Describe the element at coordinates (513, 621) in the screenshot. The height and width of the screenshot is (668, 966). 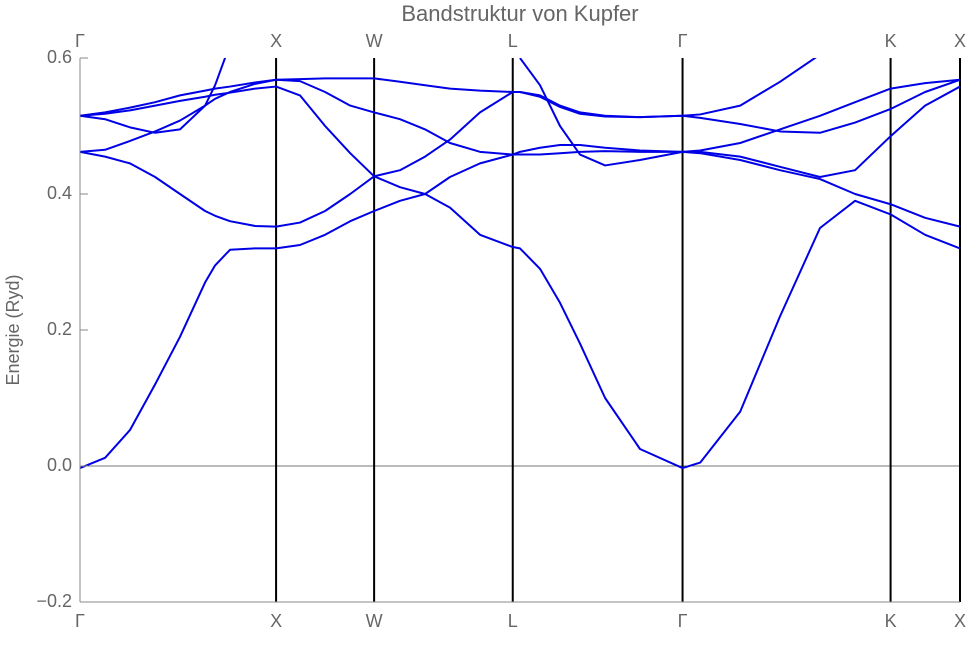
I see `x-tick-label: L` at that location.